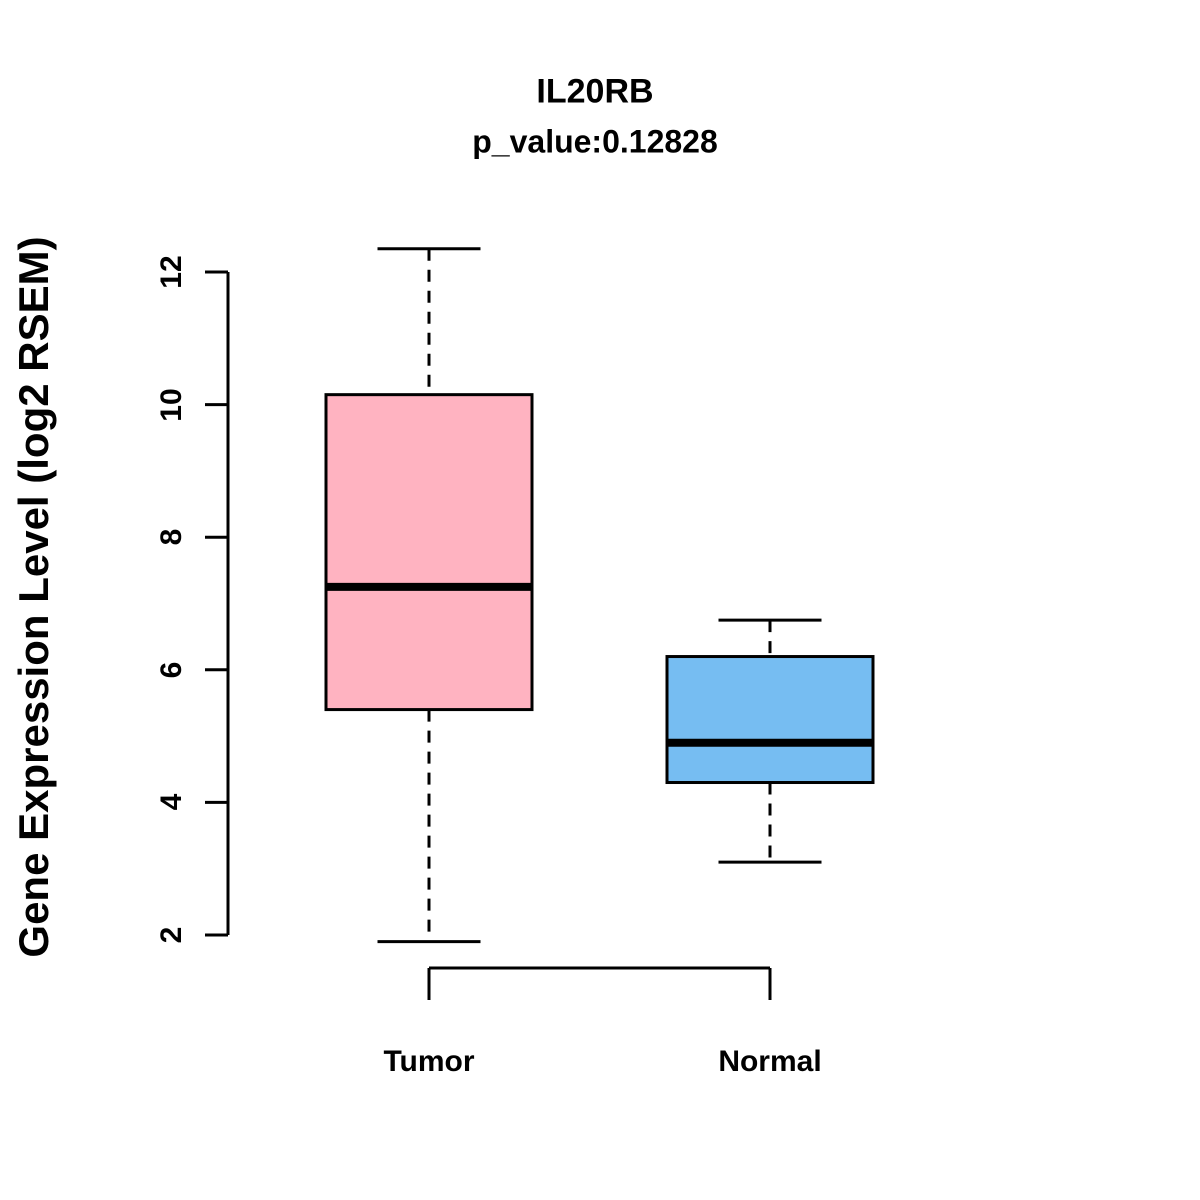  Describe the element at coordinates (429, 552) in the screenshot. I see `box-tumor` at that location.